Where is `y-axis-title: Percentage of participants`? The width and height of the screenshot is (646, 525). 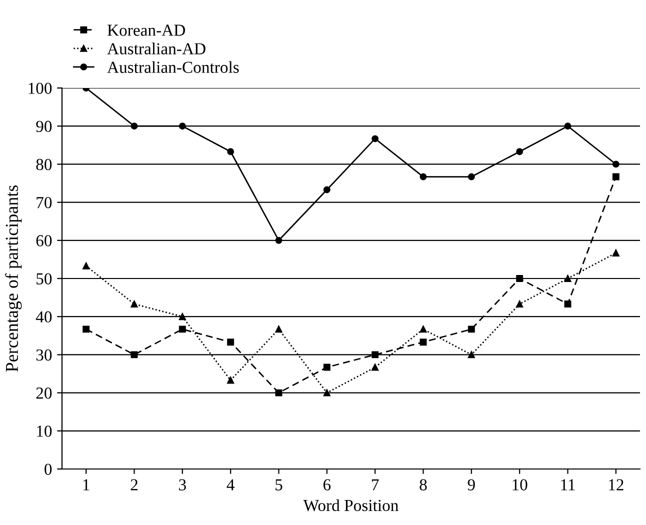 y-axis-title: Percentage of participants is located at coordinates (13, 278).